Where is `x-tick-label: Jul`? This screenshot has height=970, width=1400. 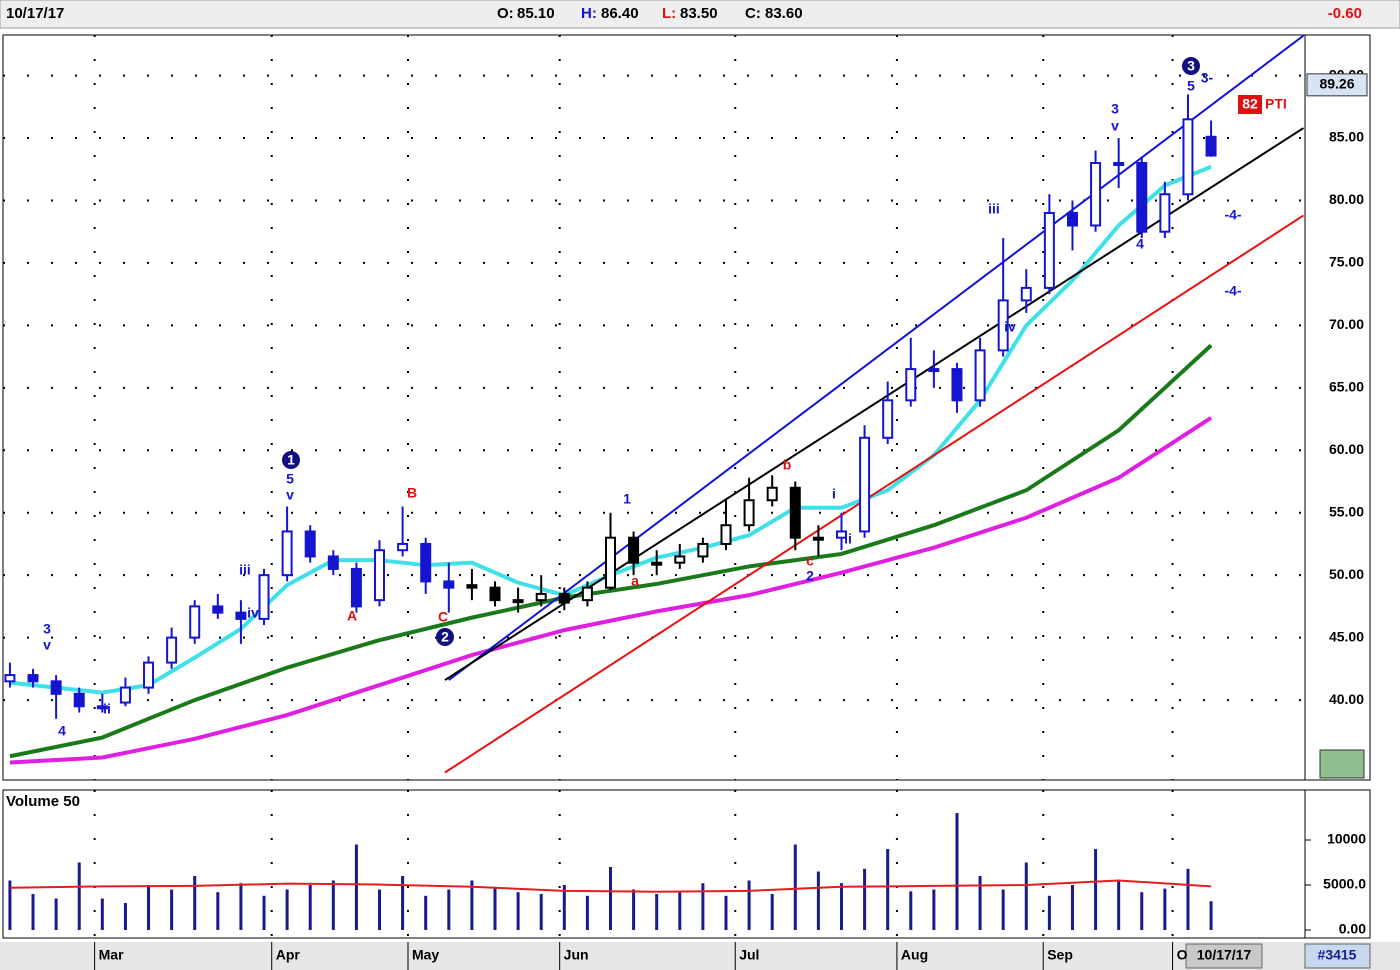
x-tick-label: Jul is located at coordinates (749, 955).